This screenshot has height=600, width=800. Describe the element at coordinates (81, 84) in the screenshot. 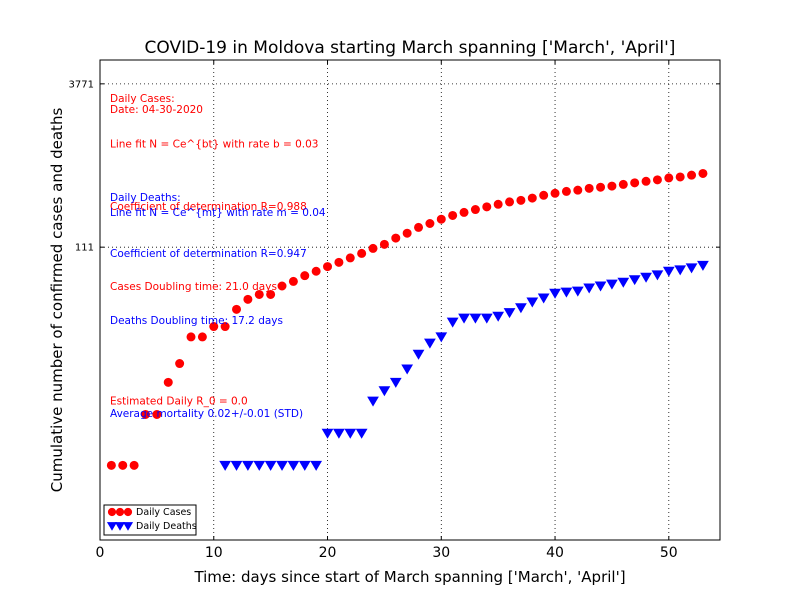

I see `y-tick-label: 3771` at that location.